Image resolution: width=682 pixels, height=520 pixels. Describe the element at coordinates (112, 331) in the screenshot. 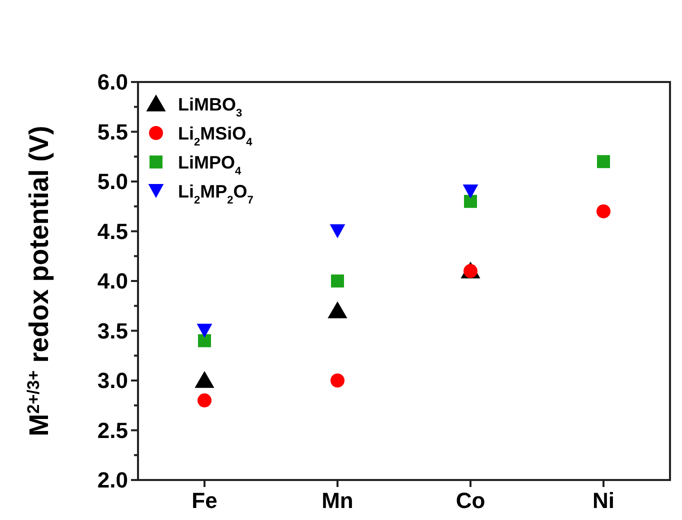

I see `y-tick-label: 3.5` at that location.